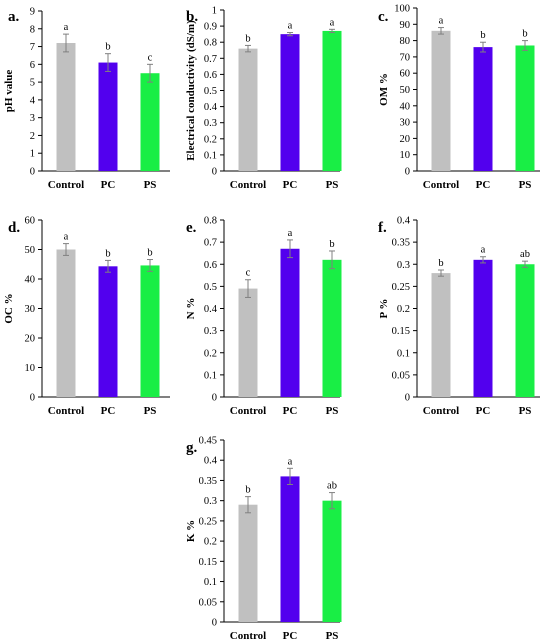 The image size is (550, 642). What do you see at coordinates (9, 91) in the screenshot?
I see `y-axis-label: pH value` at bounding box center [9, 91].